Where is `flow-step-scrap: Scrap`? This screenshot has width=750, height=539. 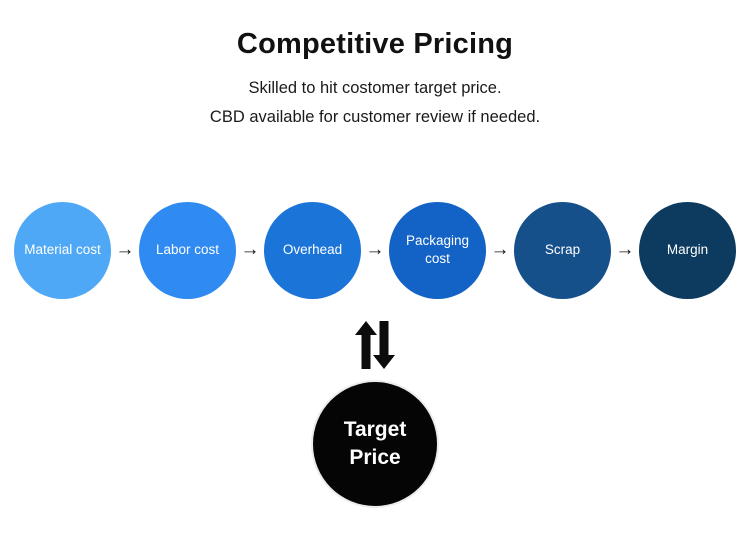 flow-step-scrap: Scrap is located at coordinates (562, 250).